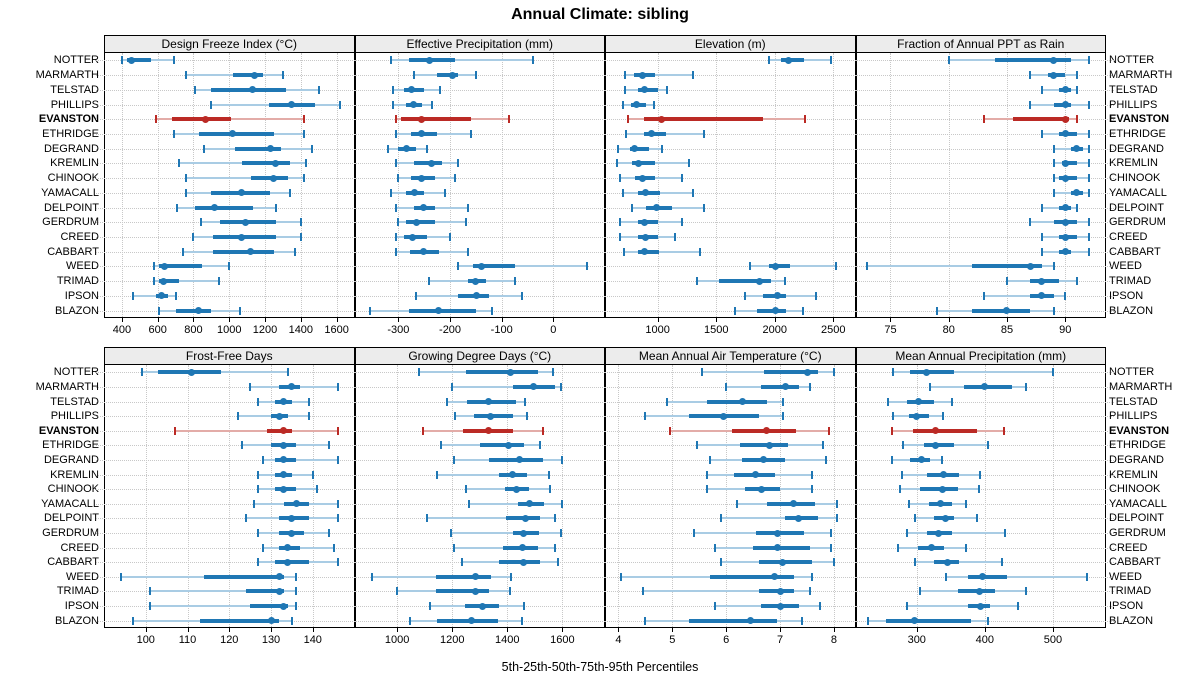 This screenshot has width=1200, height=700. What do you see at coordinates (193, 330) in the screenshot?
I see `axis-tick-label: 800` at bounding box center [193, 330].